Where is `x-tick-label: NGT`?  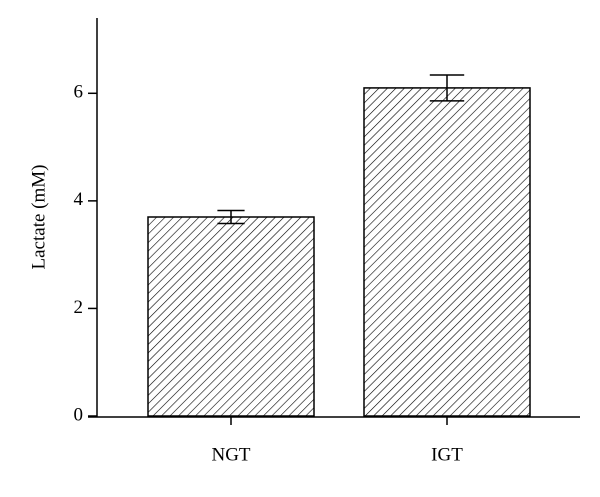
x-tick-label: NGT is located at coordinates (230, 454).